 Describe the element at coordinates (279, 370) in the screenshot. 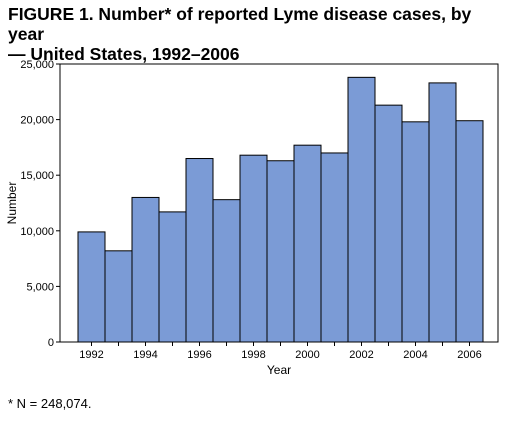

I see `x-axis-label: Year` at that location.